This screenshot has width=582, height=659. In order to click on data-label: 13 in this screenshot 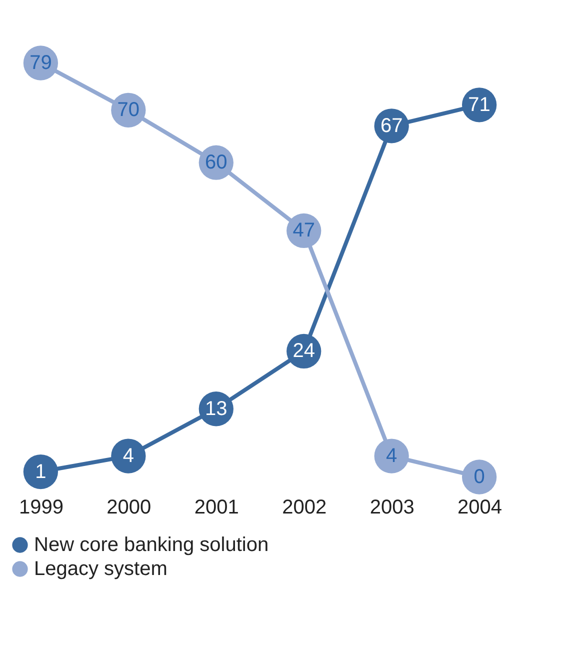, I will do `click(216, 409)`.